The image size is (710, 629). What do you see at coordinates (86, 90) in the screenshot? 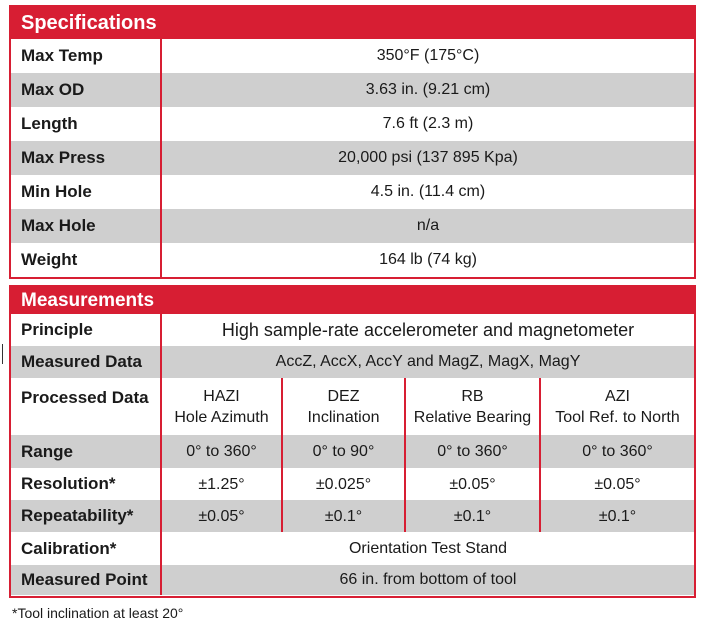
I see `spec-label: Max OD` at bounding box center [86, 90].